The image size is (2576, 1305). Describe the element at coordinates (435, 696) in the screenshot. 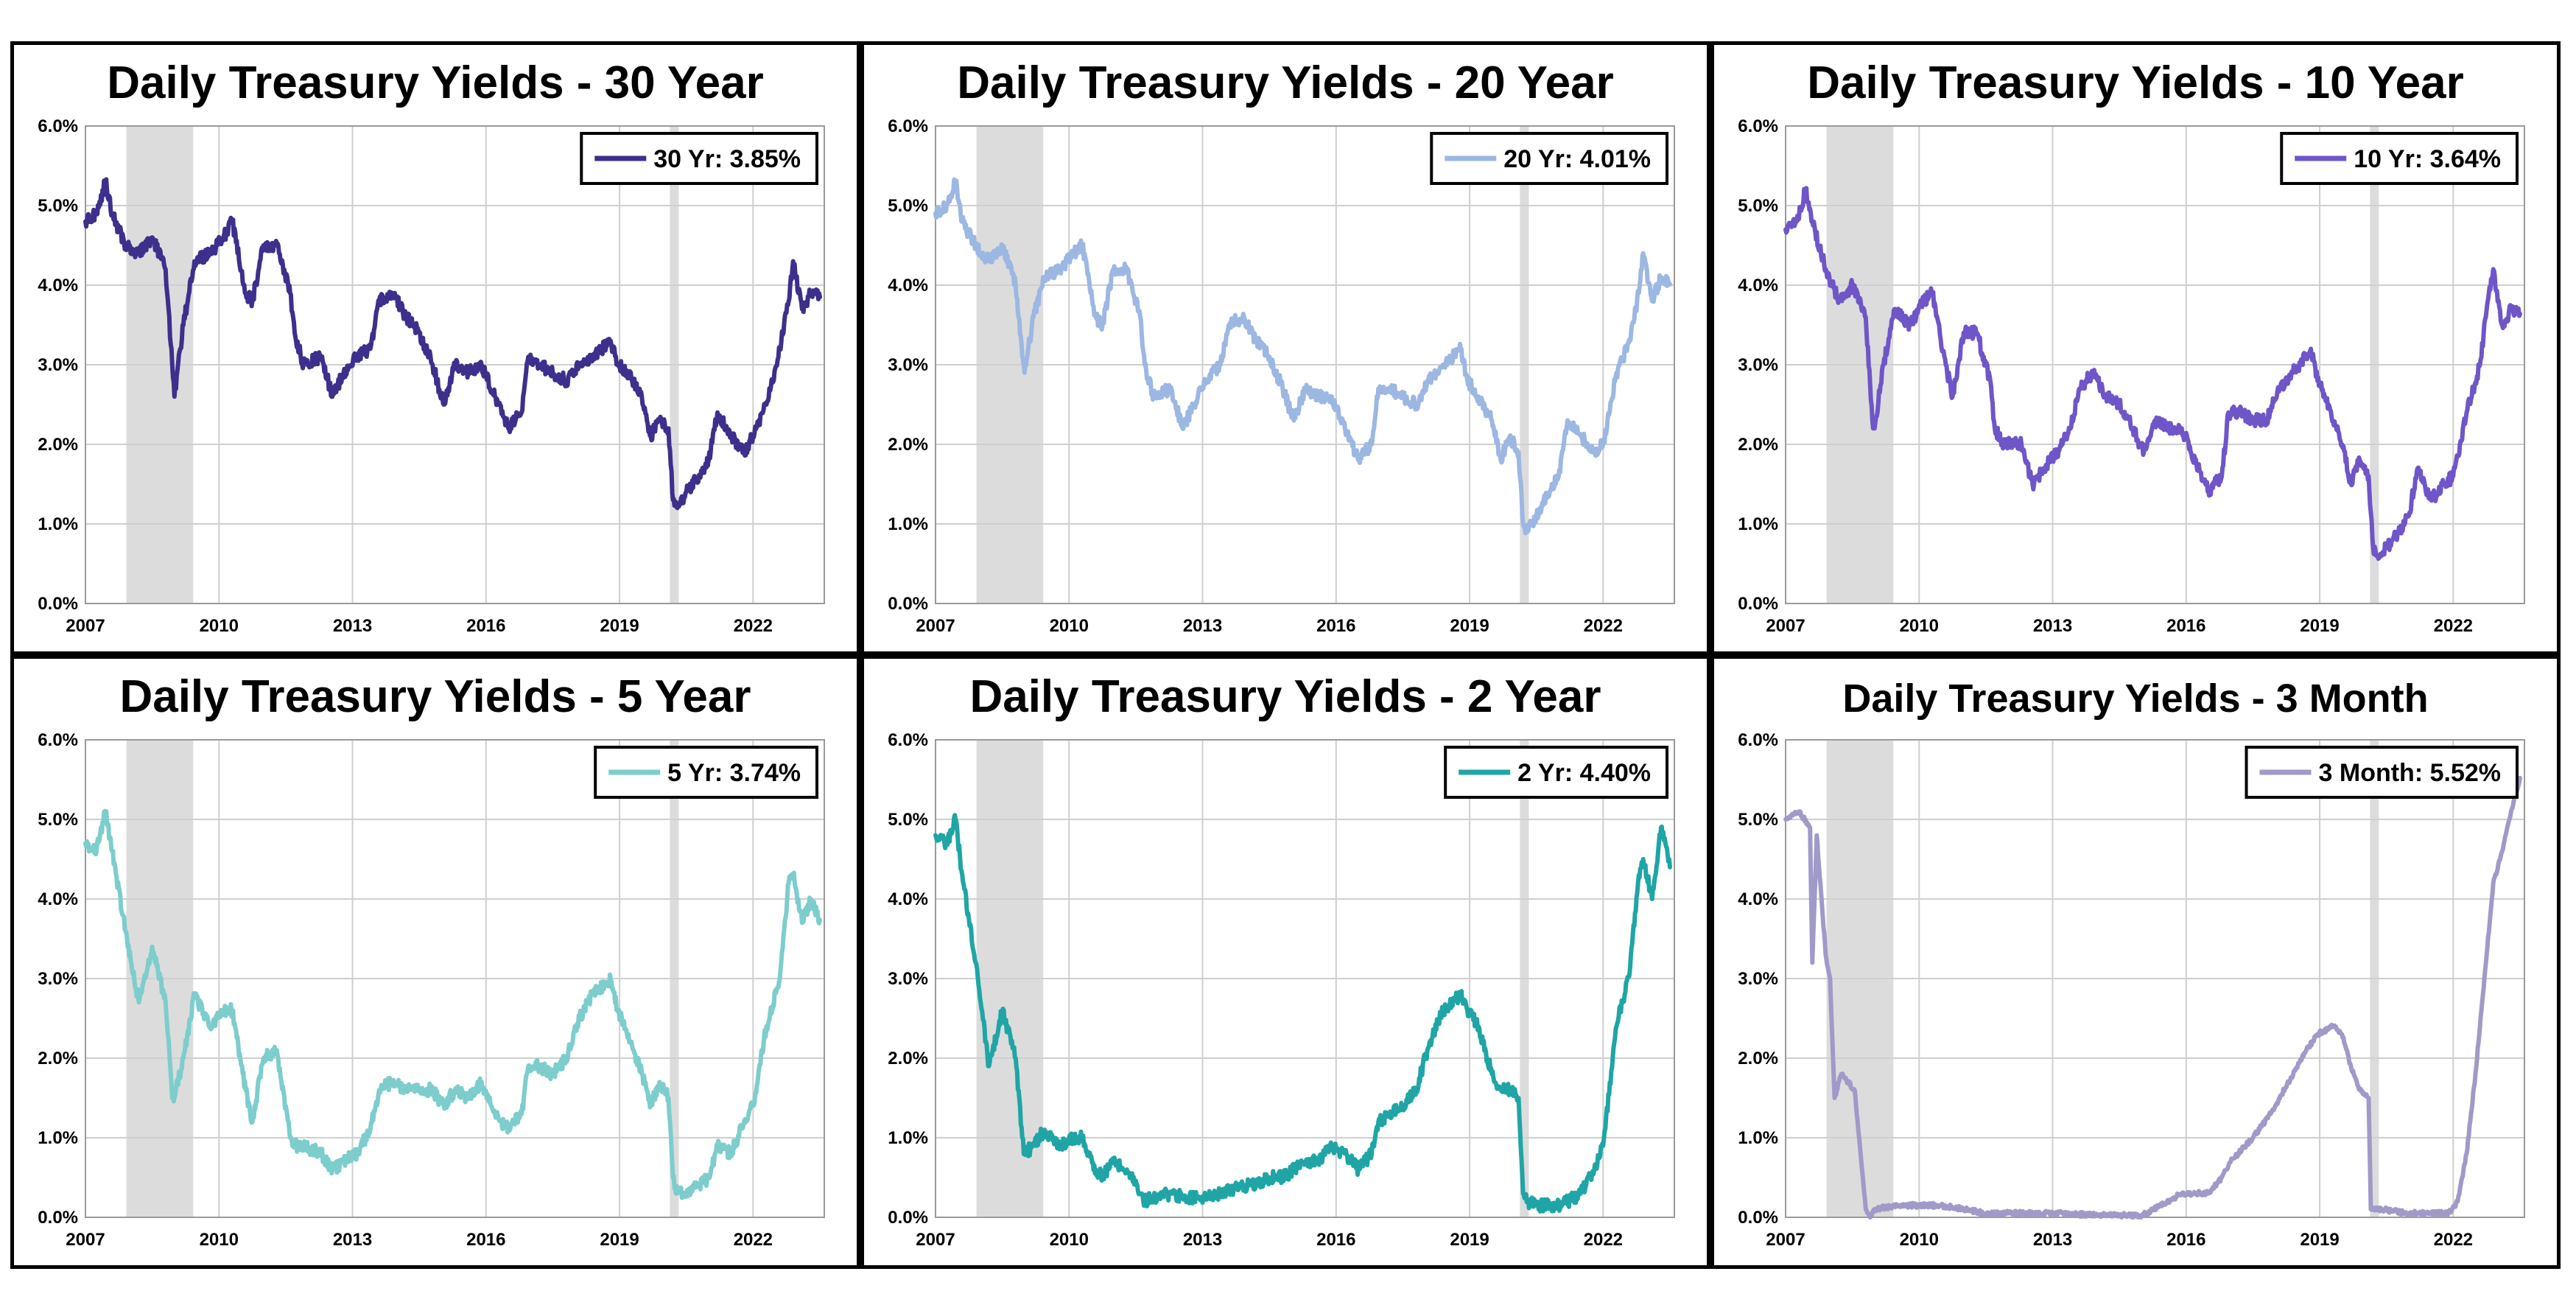

I see `chart-title: Daily Treasury Yields - 5 Year` at that location.